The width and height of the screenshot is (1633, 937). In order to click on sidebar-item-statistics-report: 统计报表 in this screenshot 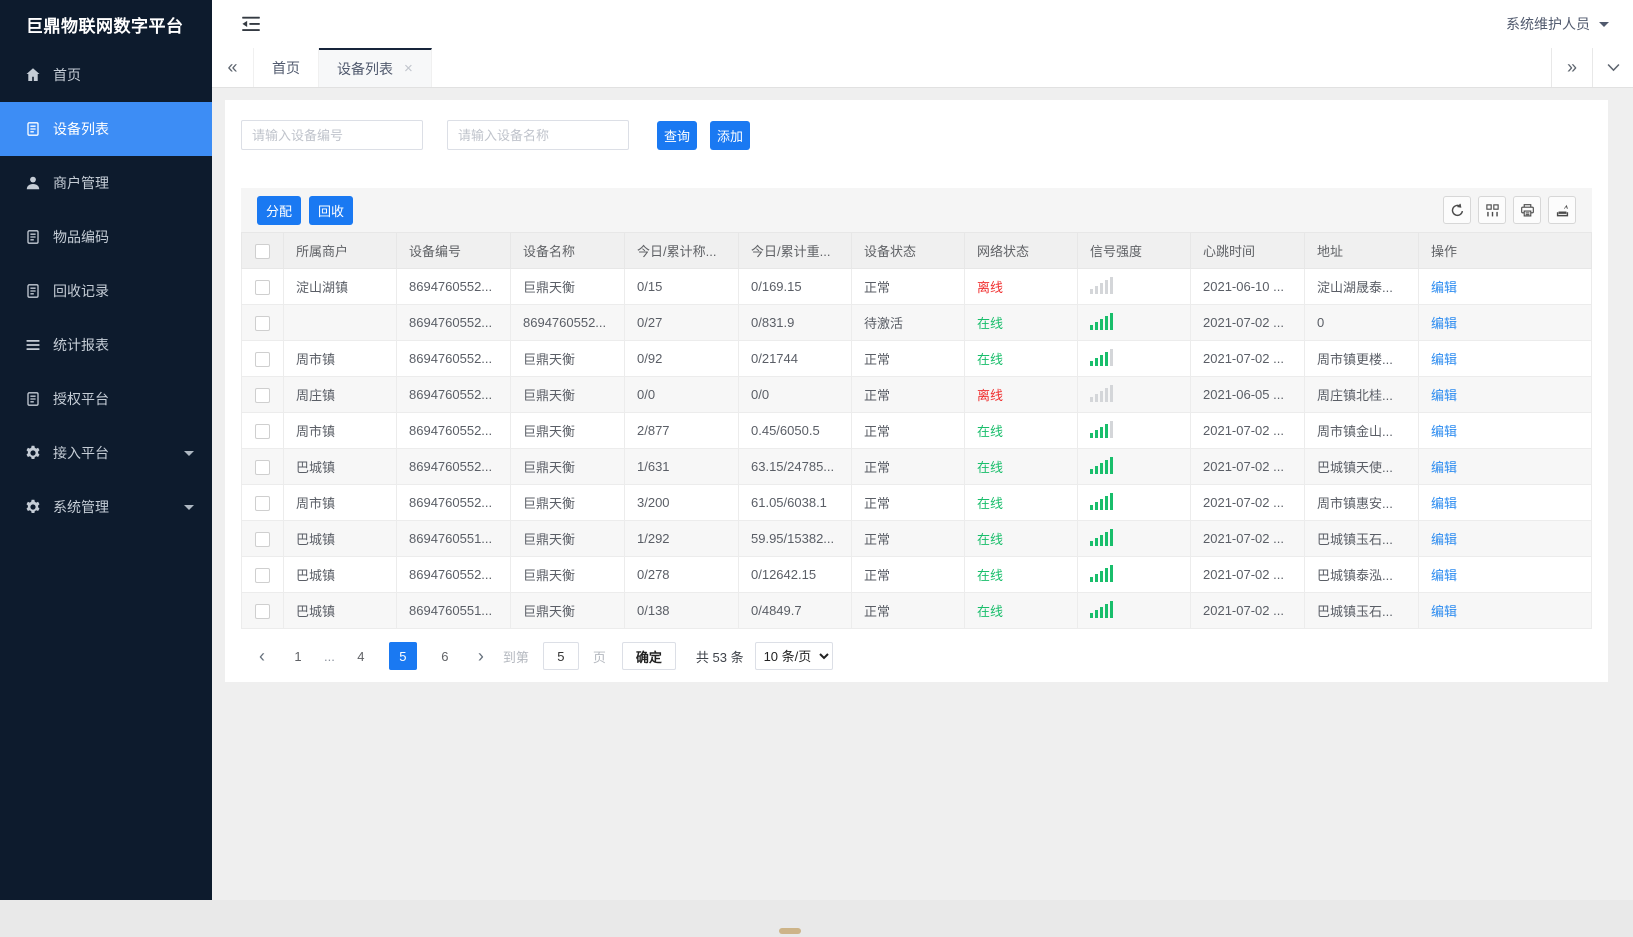, I will do `click(106, 345)`.